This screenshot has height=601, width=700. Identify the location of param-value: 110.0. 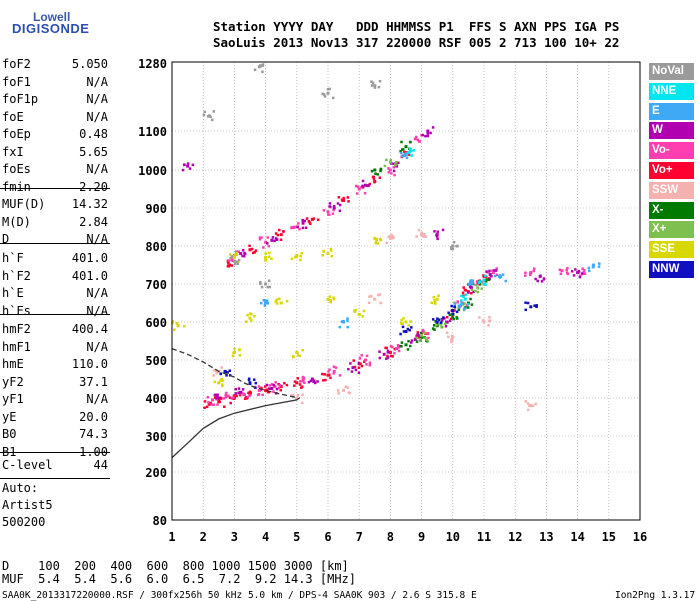
(89, 364).